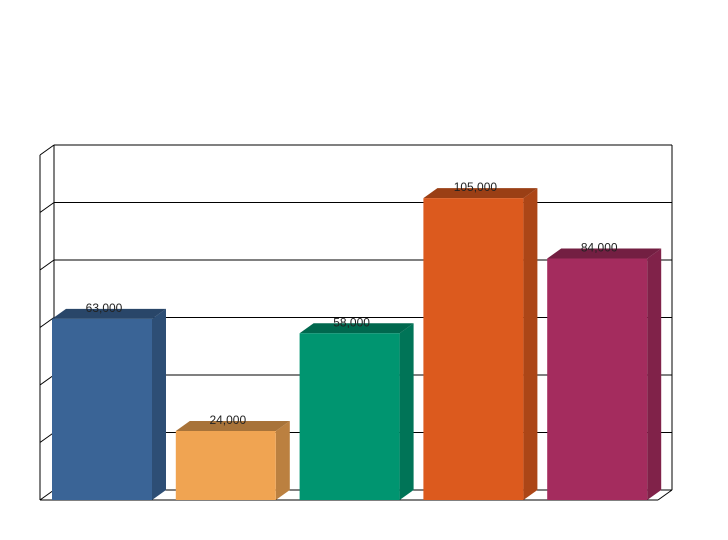  I want to click on value-label: 58,000, so click(351, 322).